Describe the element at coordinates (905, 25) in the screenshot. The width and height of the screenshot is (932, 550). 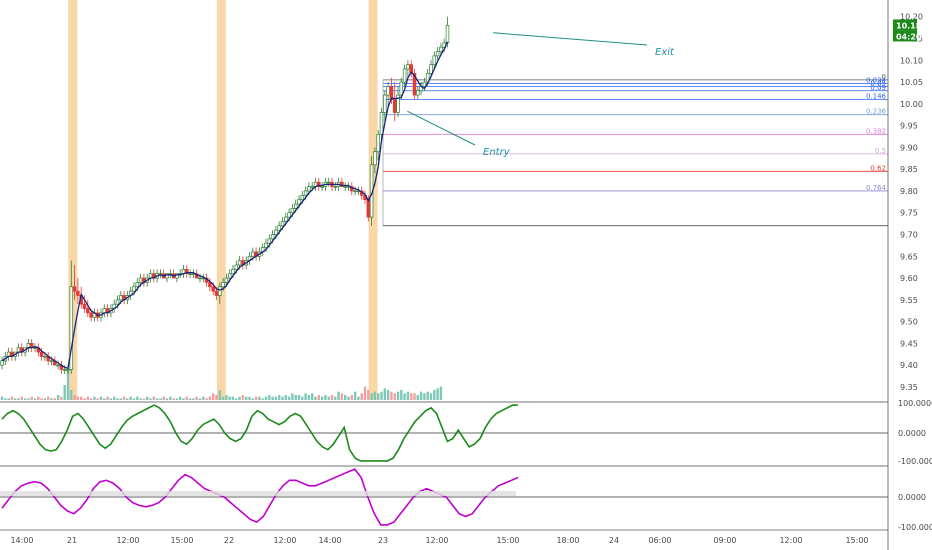
I see `last-price-badge` at that location.